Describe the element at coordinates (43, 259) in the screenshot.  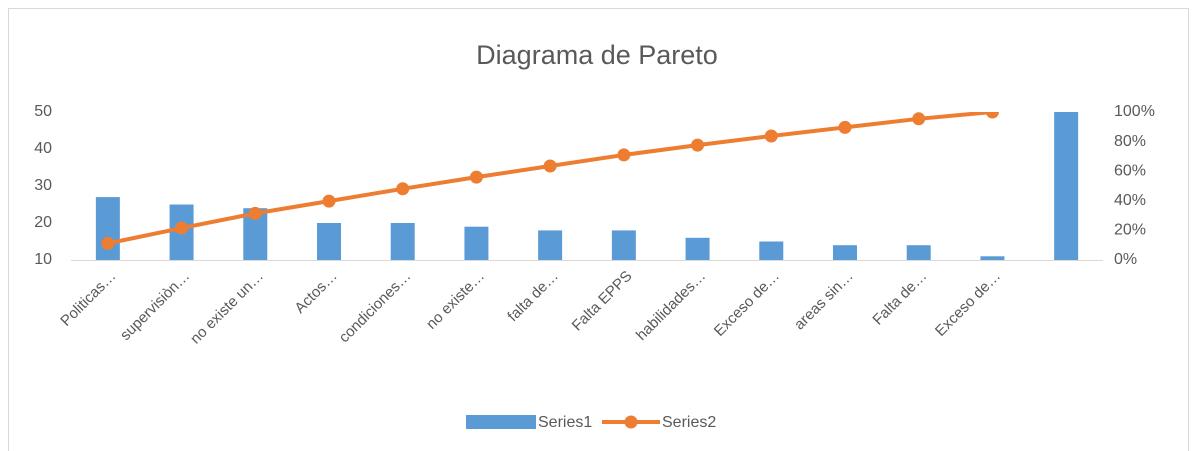
I see `y-tick-label: 10` at that location.